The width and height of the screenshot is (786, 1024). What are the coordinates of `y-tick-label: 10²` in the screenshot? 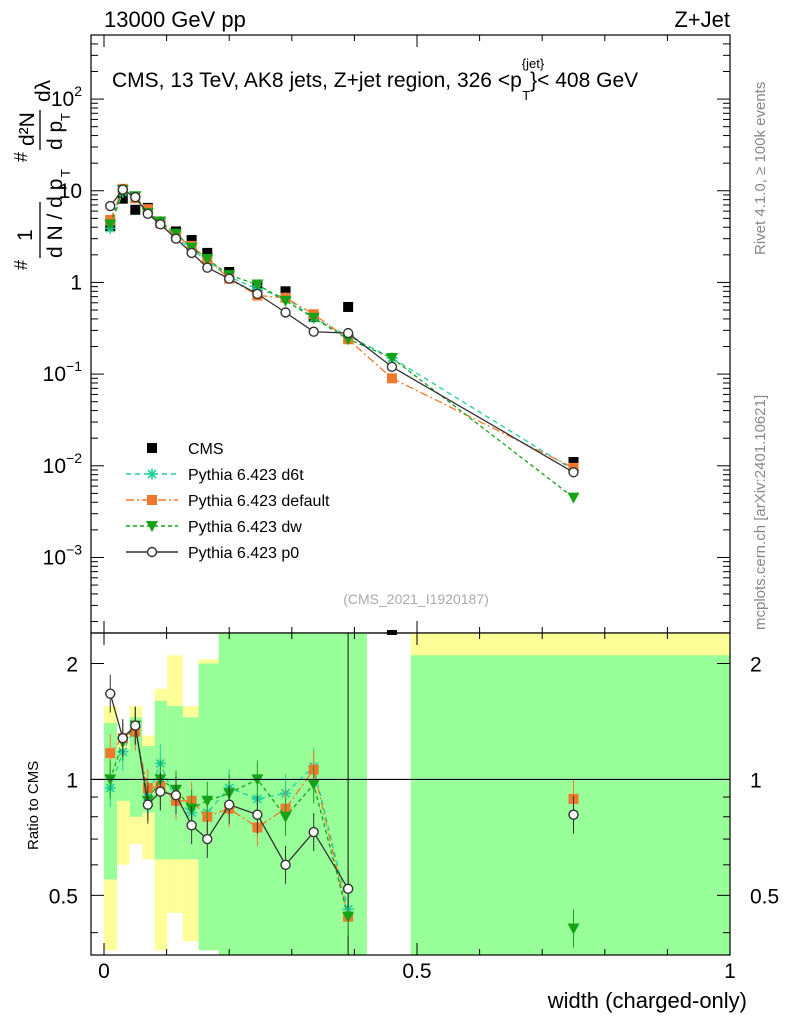 It's located at (66, 97).